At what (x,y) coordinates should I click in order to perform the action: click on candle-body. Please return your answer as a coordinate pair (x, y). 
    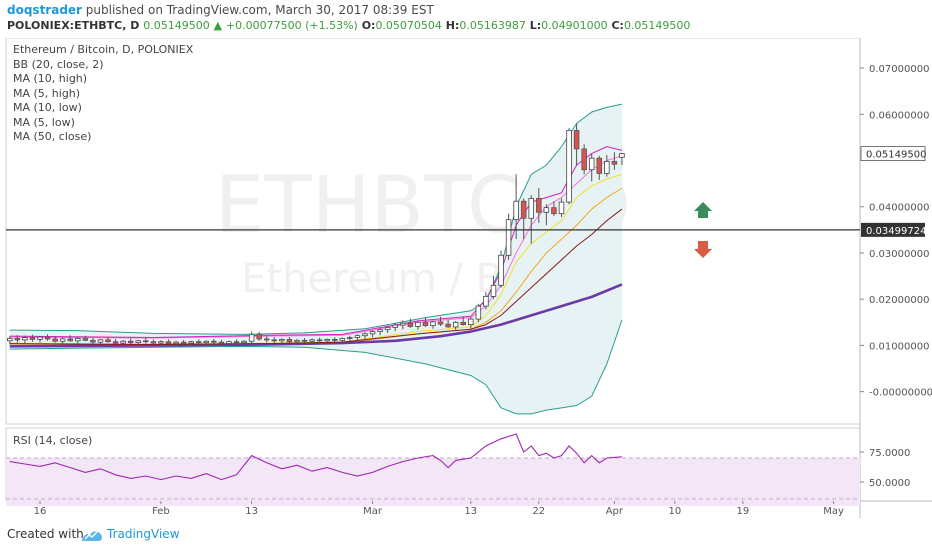
    Looking at the image, I should click on (357, 336).